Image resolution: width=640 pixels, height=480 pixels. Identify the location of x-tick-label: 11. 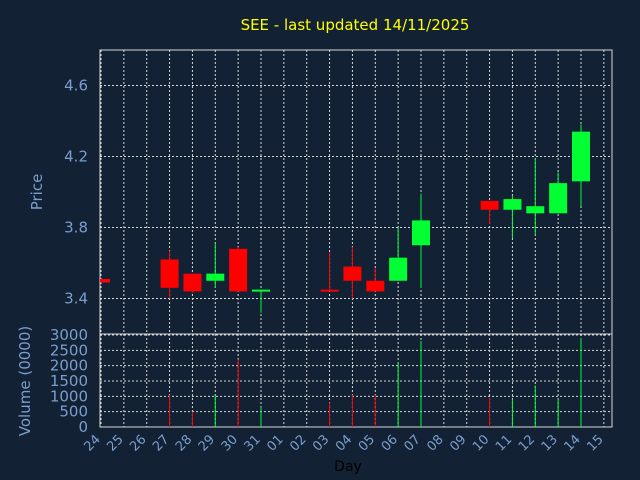
(504, 443).